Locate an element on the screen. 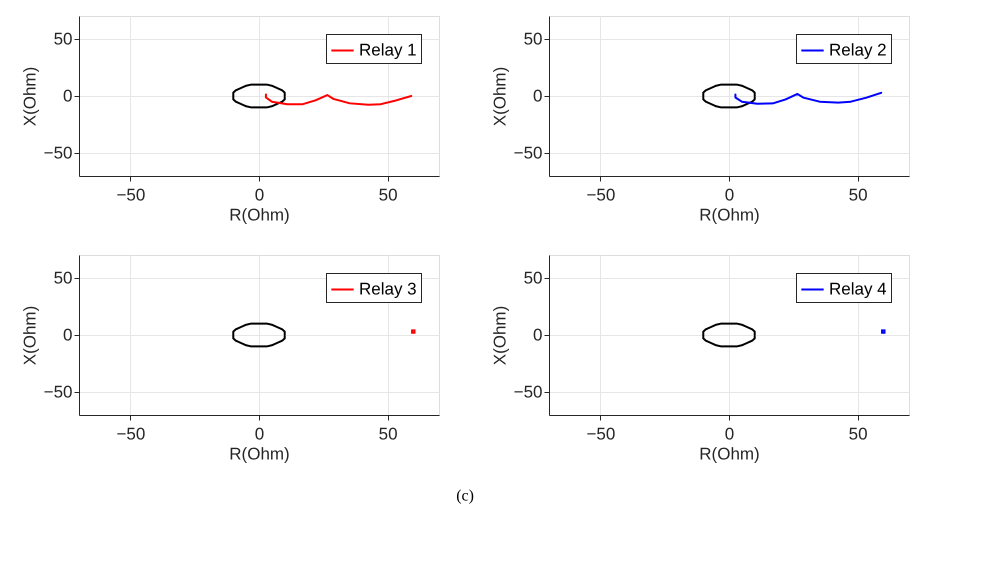  legend-label: Relay 4 is located at coordinates (858, 289).